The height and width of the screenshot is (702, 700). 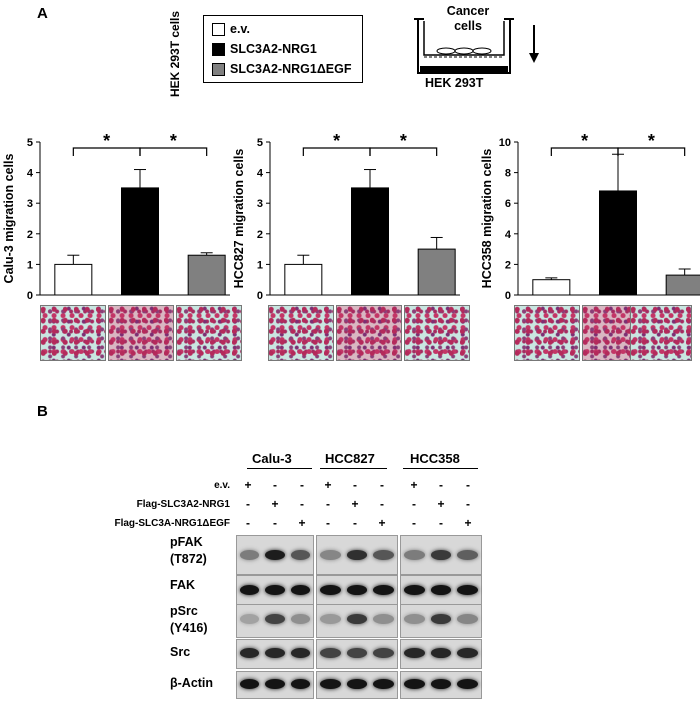 I want to click on cell-line-label: HEK 293T cells, so click(x=175, y=53).